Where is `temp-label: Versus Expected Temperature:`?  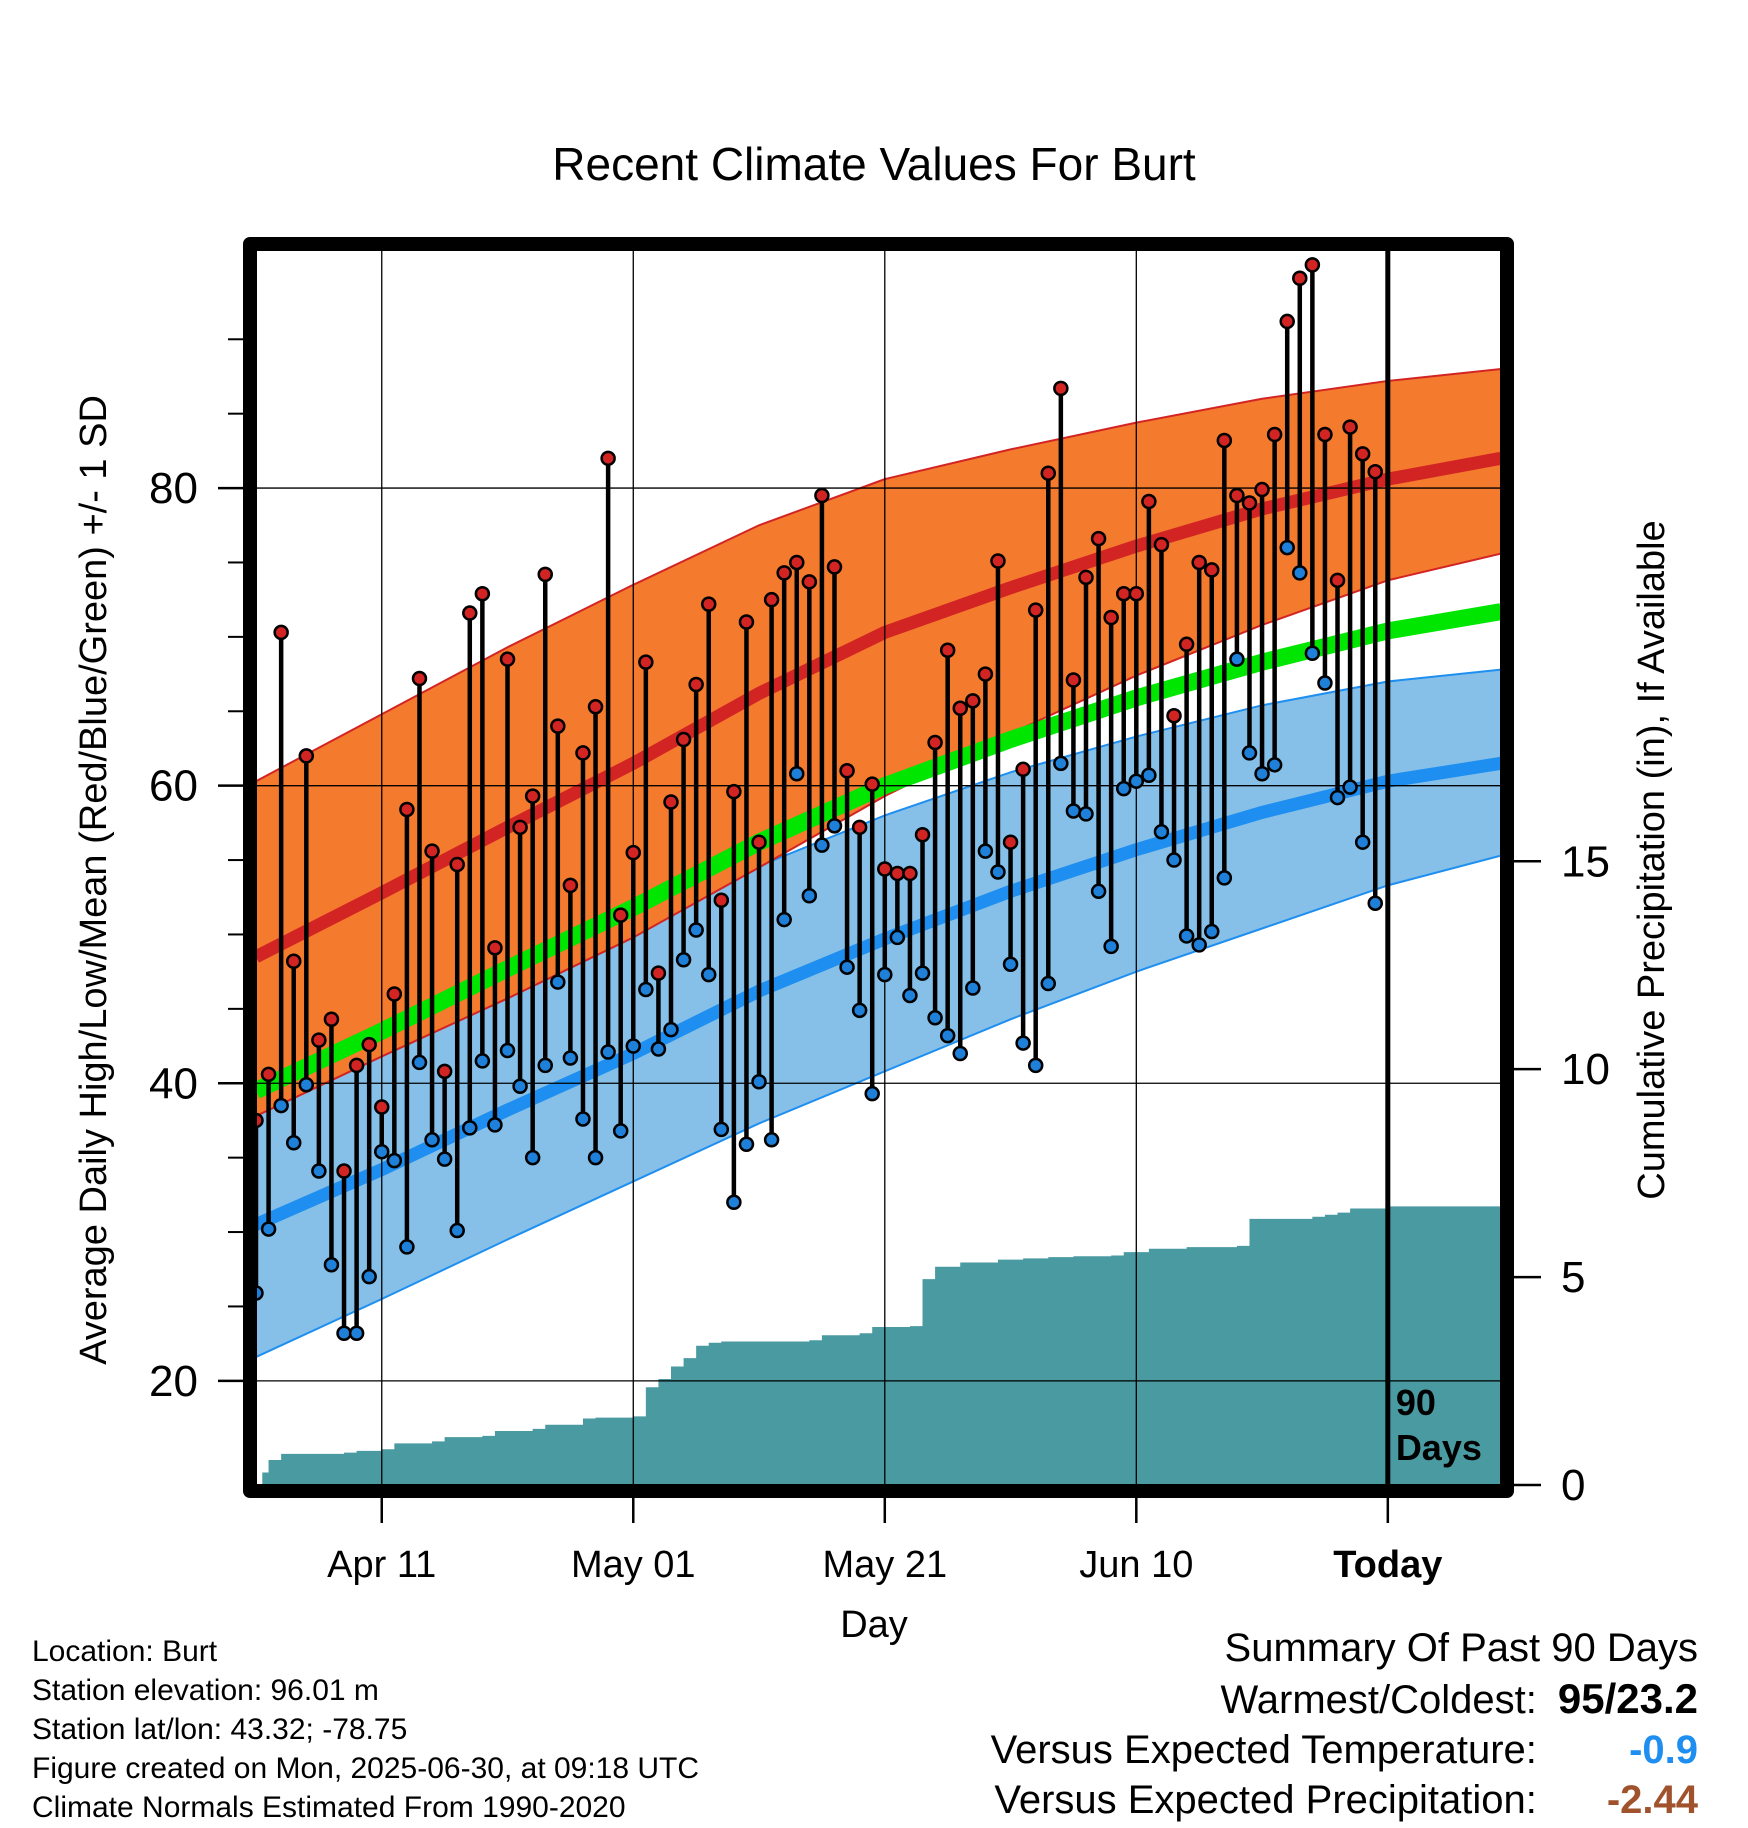 temp-label: Versus Expected Temperature: is located at coordinates (1263, 1750).